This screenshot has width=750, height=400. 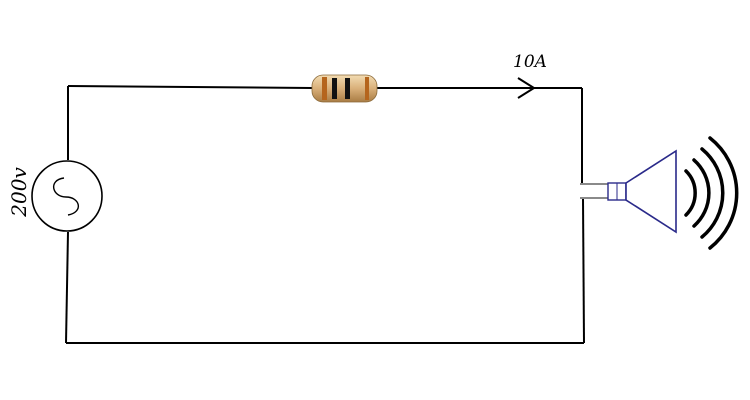 I want to click on resistor-icon, so click(x=344, y=88).